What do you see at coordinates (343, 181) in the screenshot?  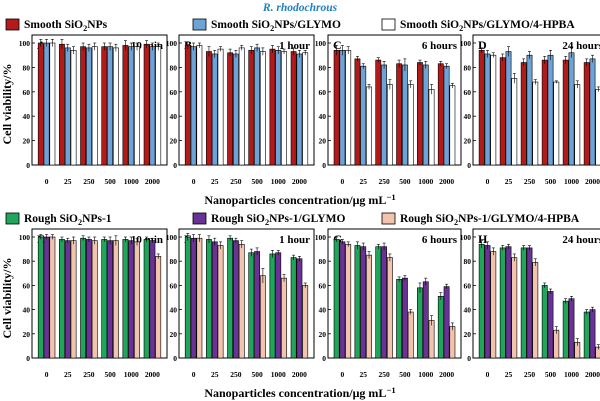 I see `x-tick-label: 0` at bounding box center [343, 181].